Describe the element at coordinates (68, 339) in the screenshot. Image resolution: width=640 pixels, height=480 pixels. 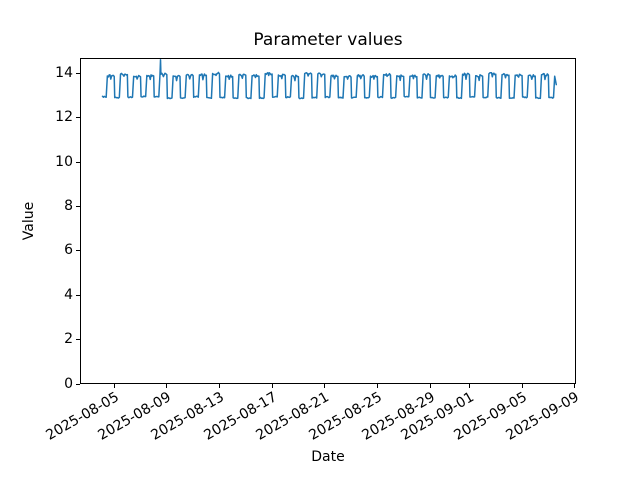
I see `y-tick-label: 2` at that location.